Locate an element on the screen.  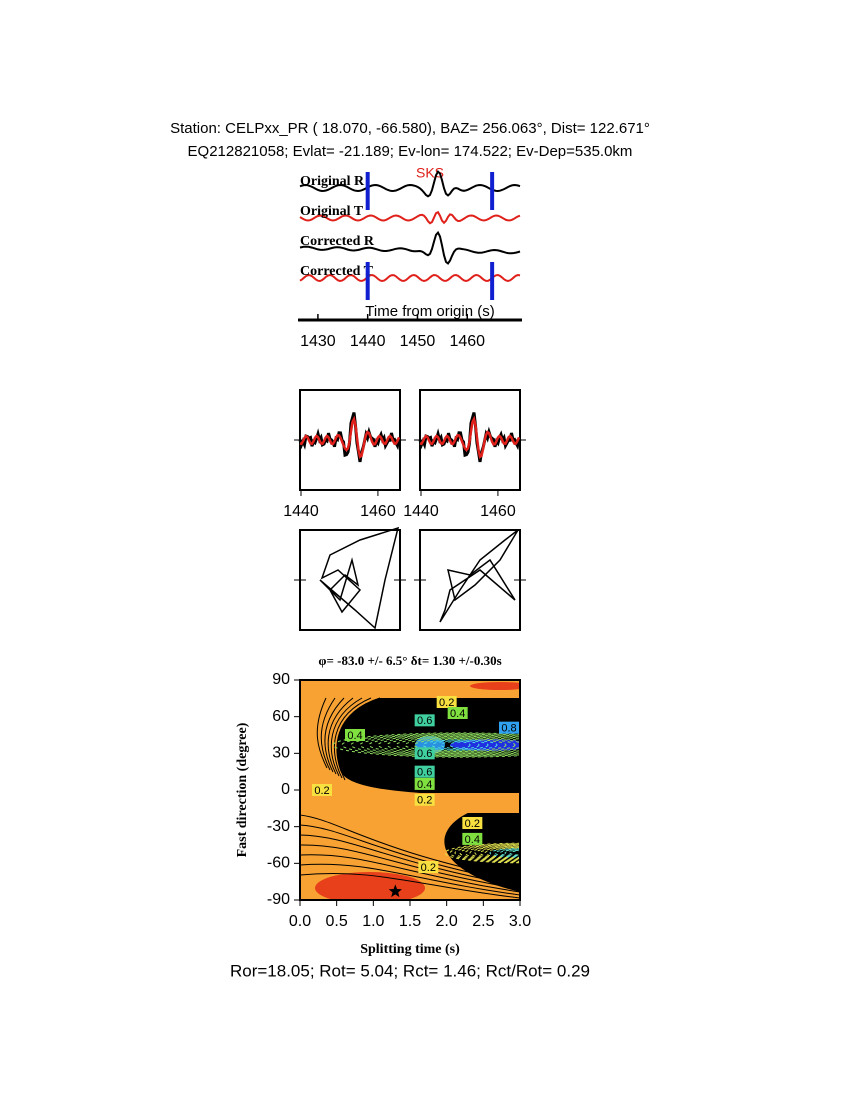
best-fit is located at coordinates (395, 891).